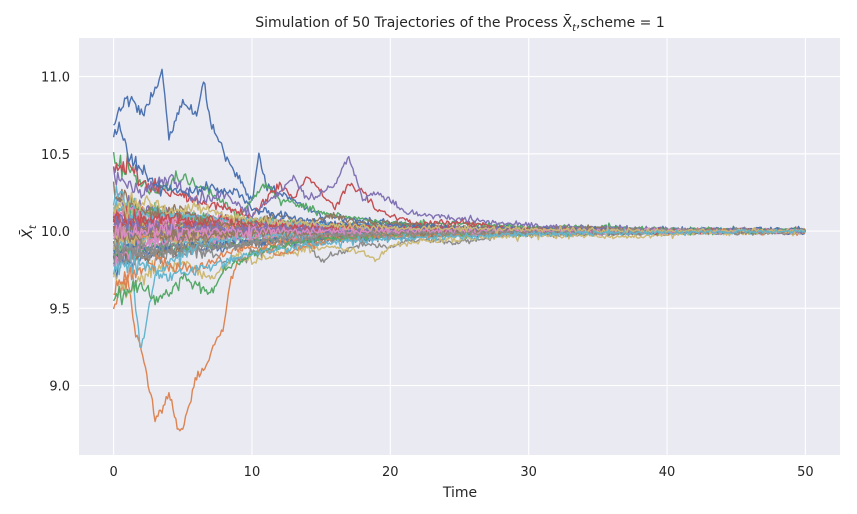  What do you see at coordinates (55, 155) in the screenshot?
I see `y-tick-label: 10.5` at bounding box center [55, 155].